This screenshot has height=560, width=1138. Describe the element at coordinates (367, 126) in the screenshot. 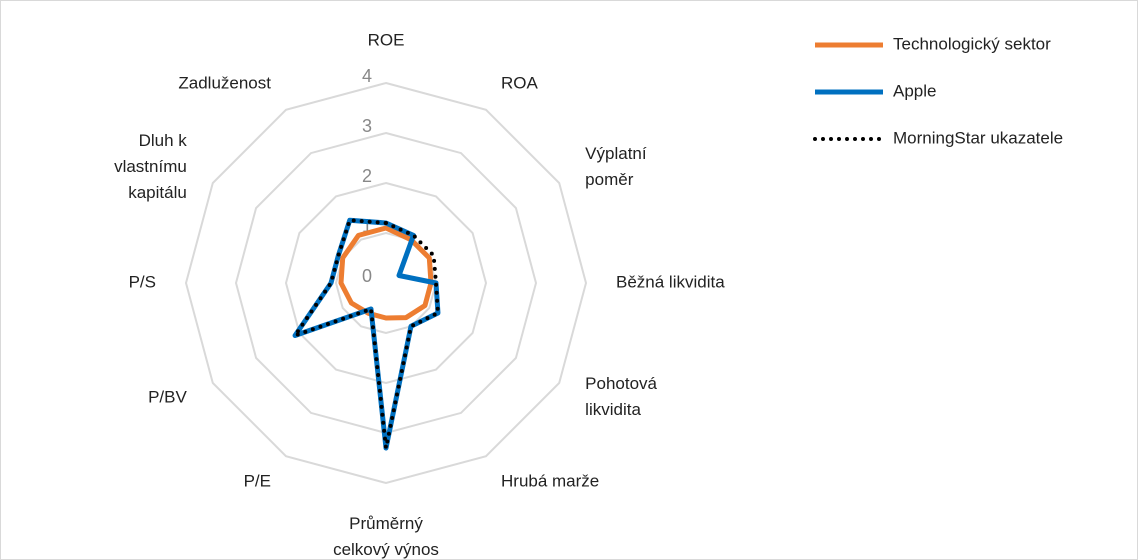

I see `r-tick-label: 3` at that location.